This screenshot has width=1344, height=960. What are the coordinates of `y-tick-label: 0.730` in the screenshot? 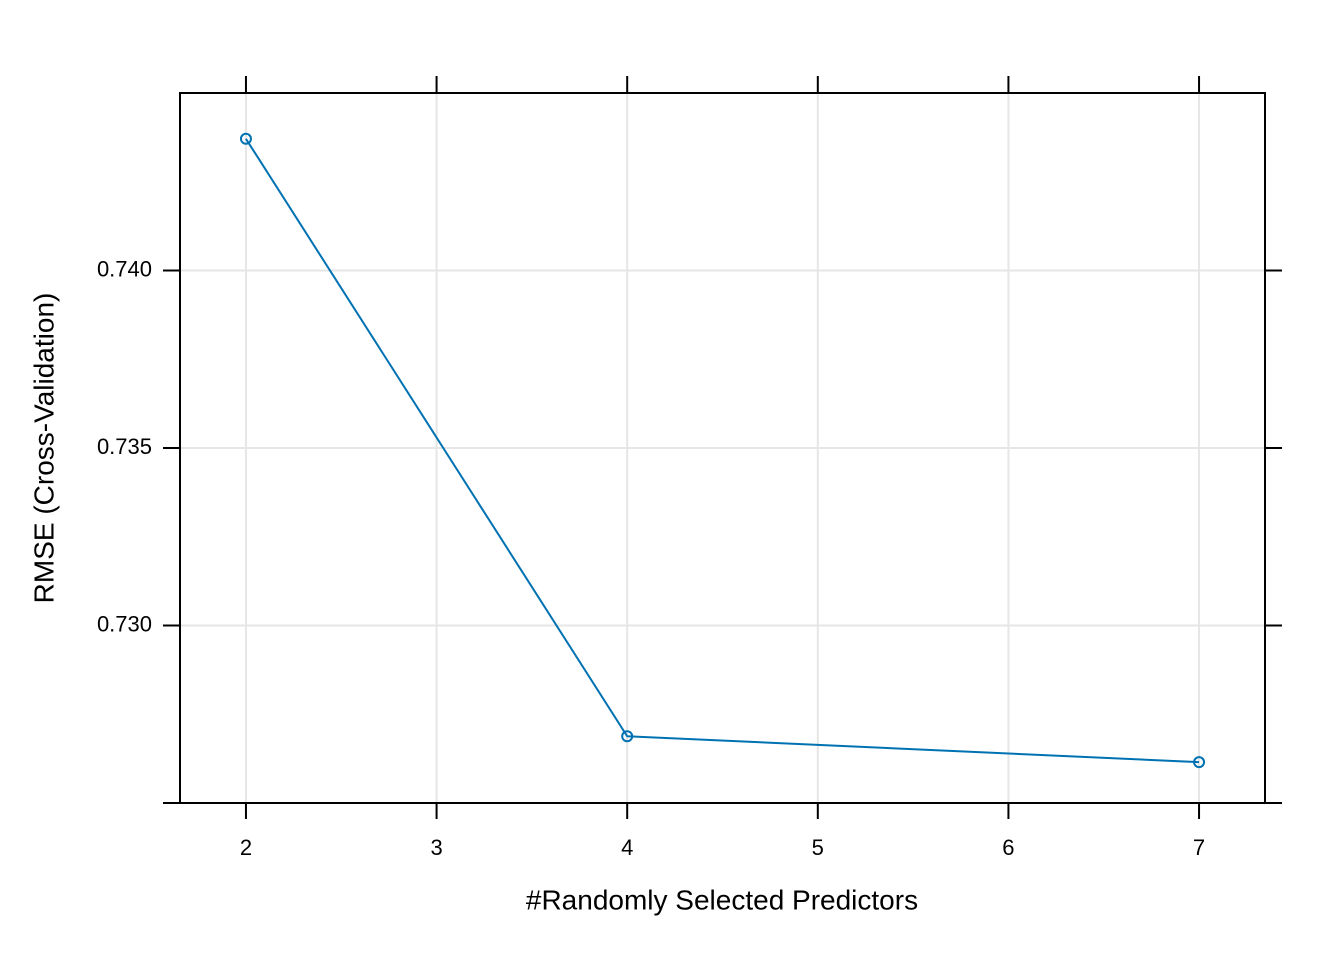 It's located at (124, 623).